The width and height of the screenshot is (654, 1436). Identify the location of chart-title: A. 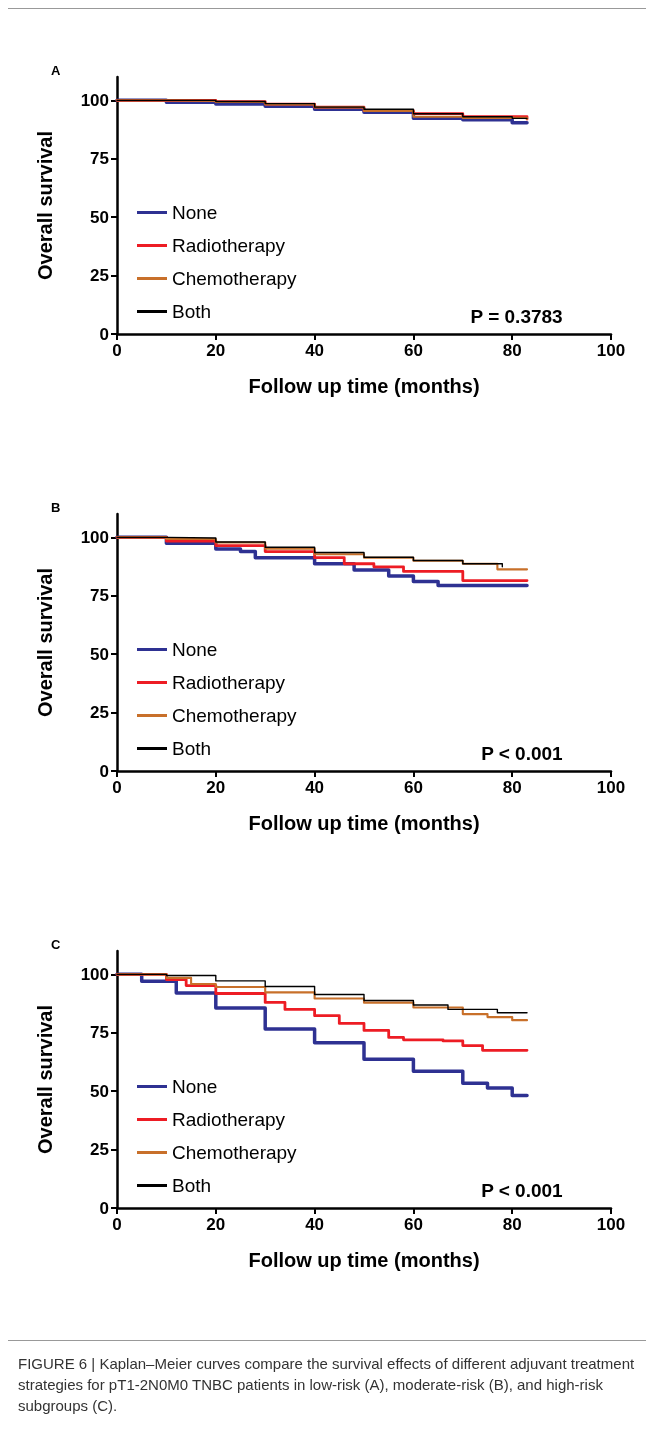
(56, 70).